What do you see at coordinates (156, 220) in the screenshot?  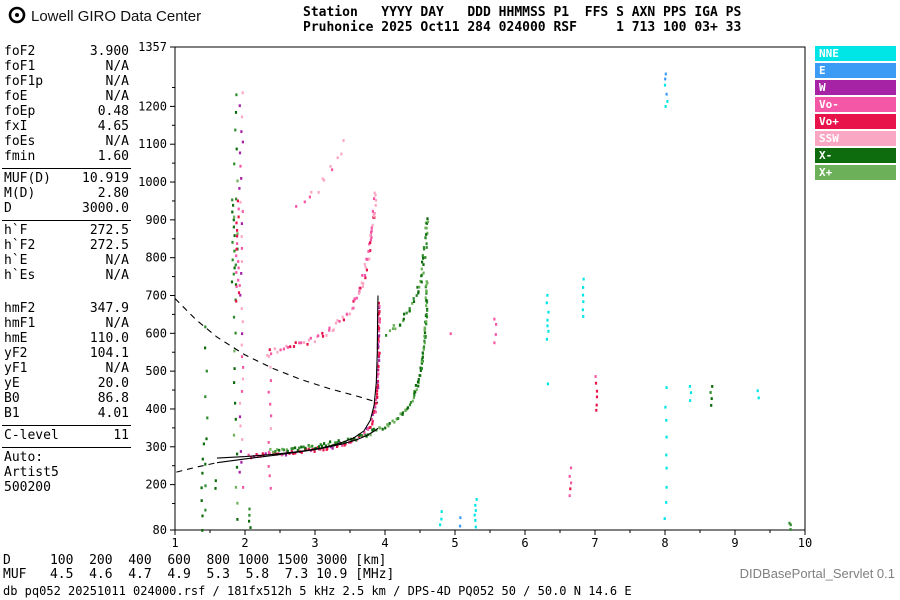 I see `svg-text: 900` at bounding box center [156, 220].